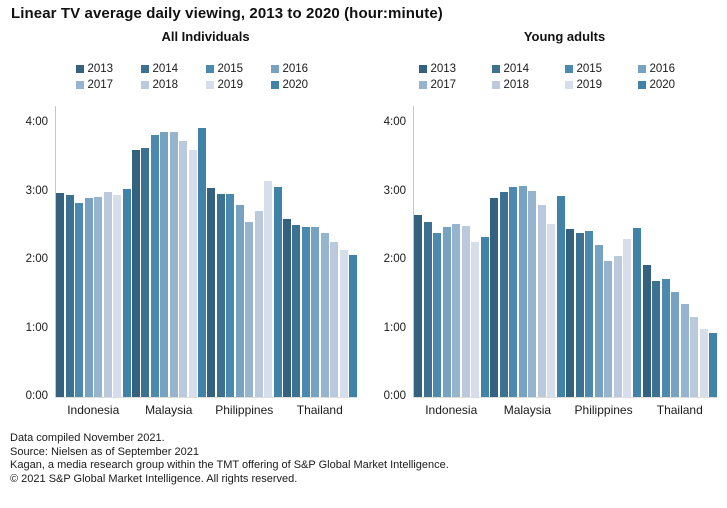  Describe the element at coordinates (220, 295) in the screenshot. I see `bar-all-individuals-philippines-2014` at that location.